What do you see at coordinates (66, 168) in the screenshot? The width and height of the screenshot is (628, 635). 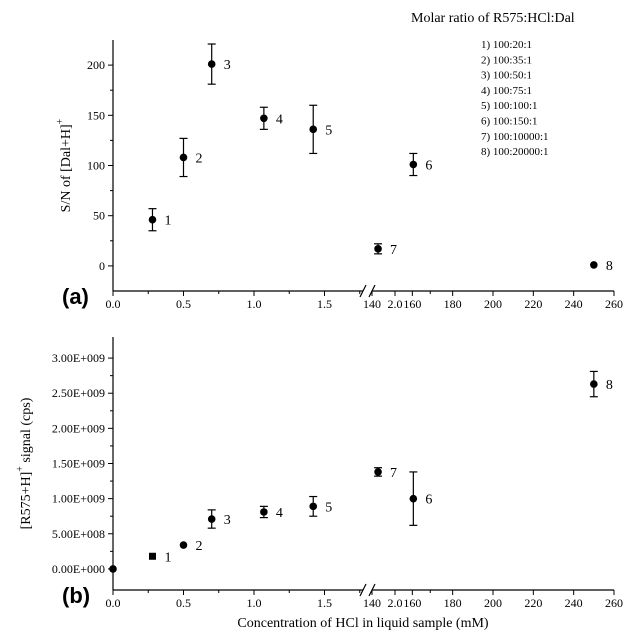 I see `y-axis-title-text: S/N of [Dal+H]` at bounding box center [66, 168].